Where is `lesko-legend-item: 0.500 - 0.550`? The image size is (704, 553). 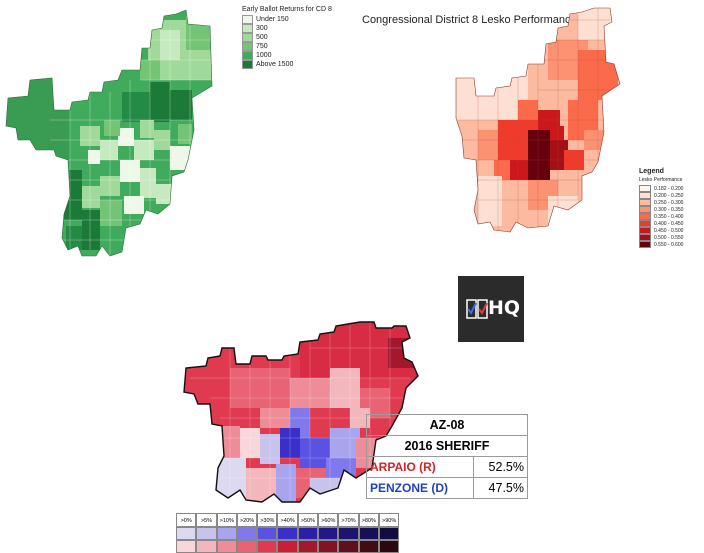 lesko-legend-item: 0.500 - 0.550 is located at coordinates (671, 237).